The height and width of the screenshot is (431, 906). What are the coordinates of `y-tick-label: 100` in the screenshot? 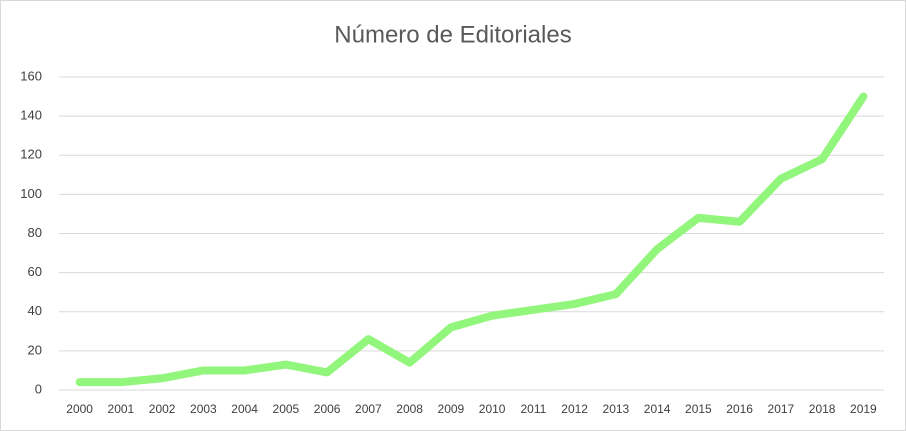 It's located at (31, 193).